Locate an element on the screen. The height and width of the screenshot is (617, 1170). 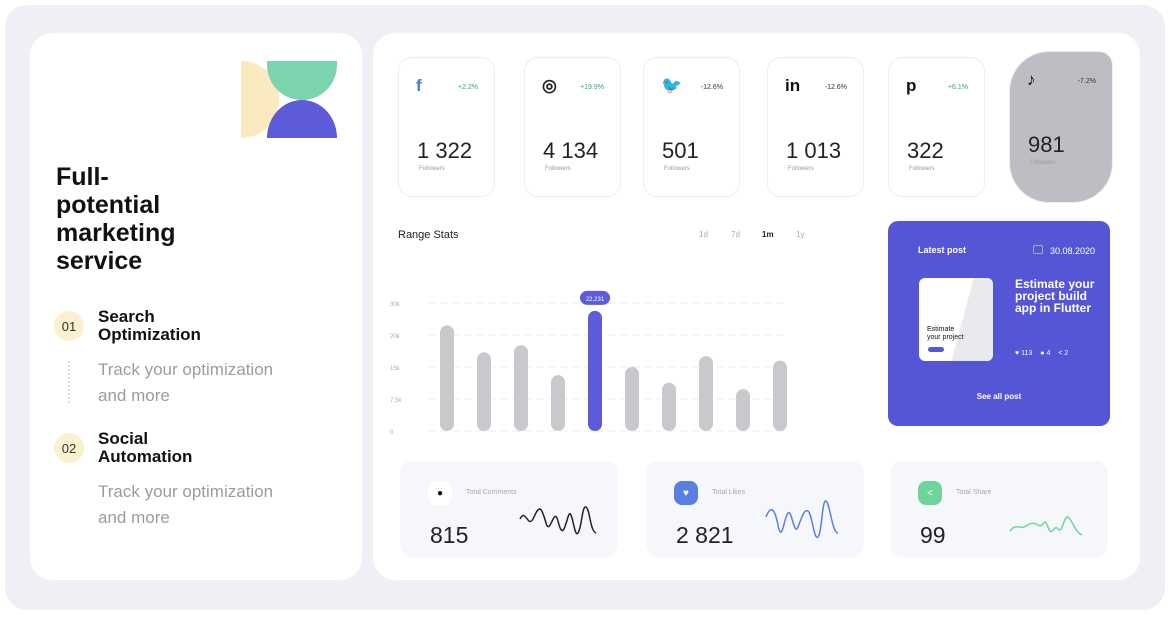
facebook-icon: f is located at coordinates (419, 85).